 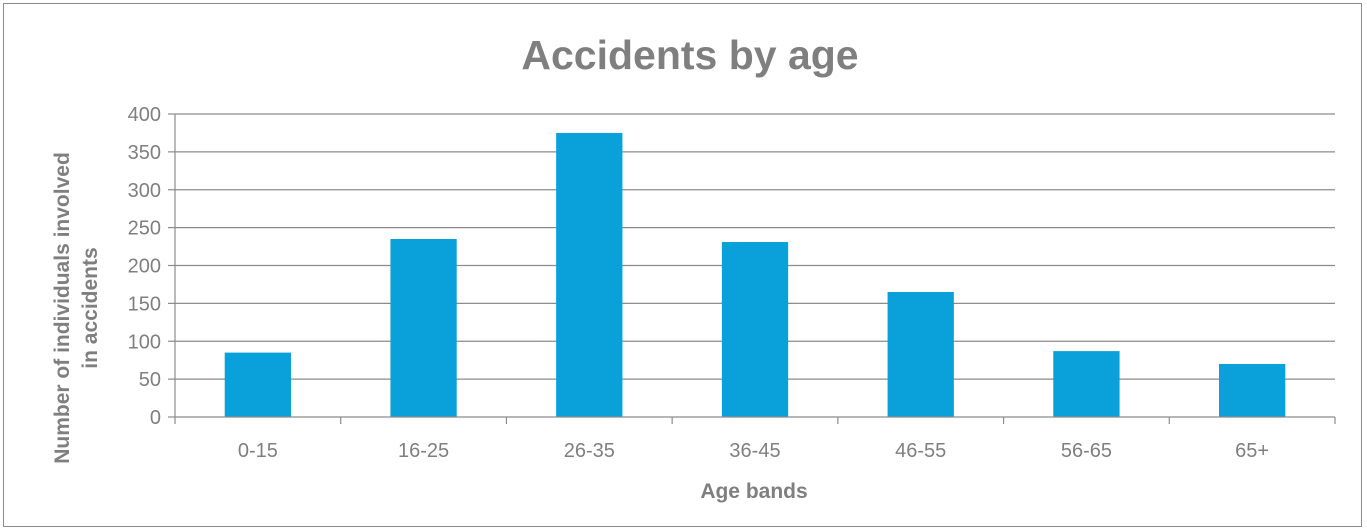 I want to click on x-axis-title: Age bands, so click(x=753, y=491).